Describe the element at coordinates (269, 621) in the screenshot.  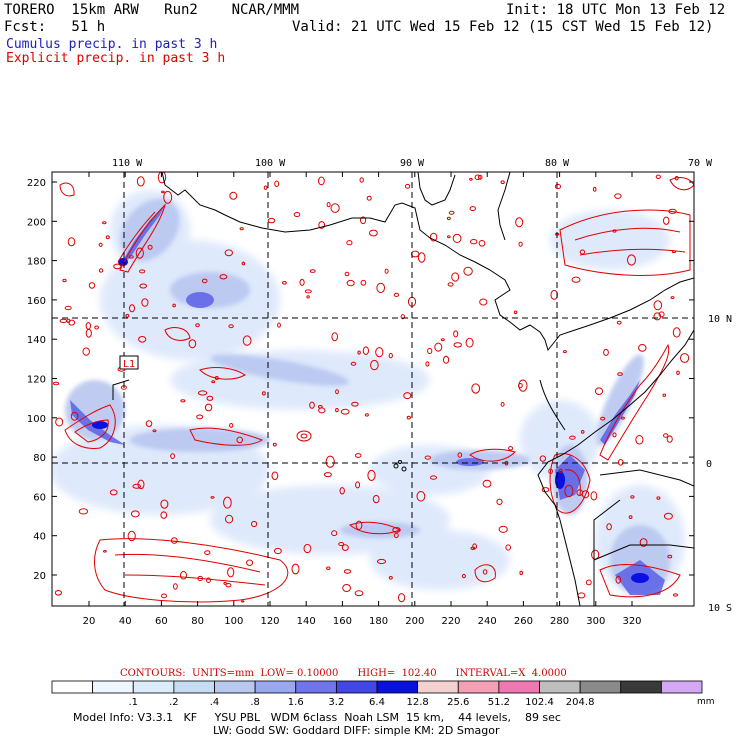
I see `x-tick-label: 120` at that location.